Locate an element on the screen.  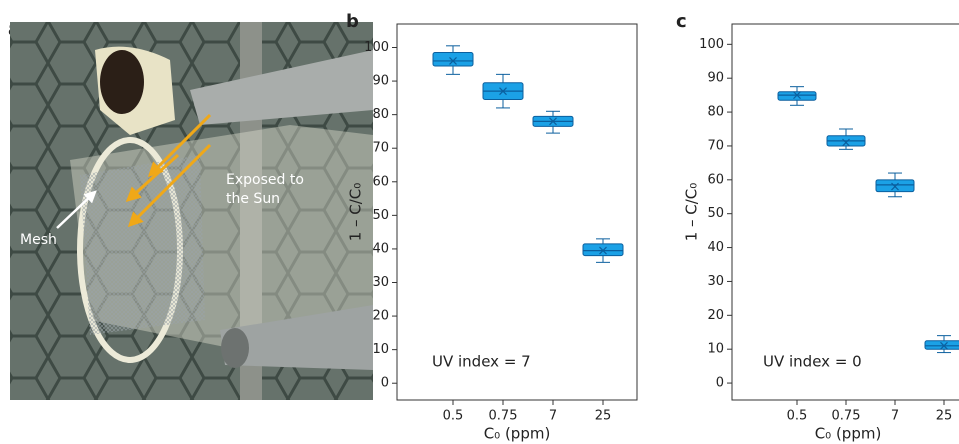
annotation: UV index = 0 is located at coordinates (812, 362).